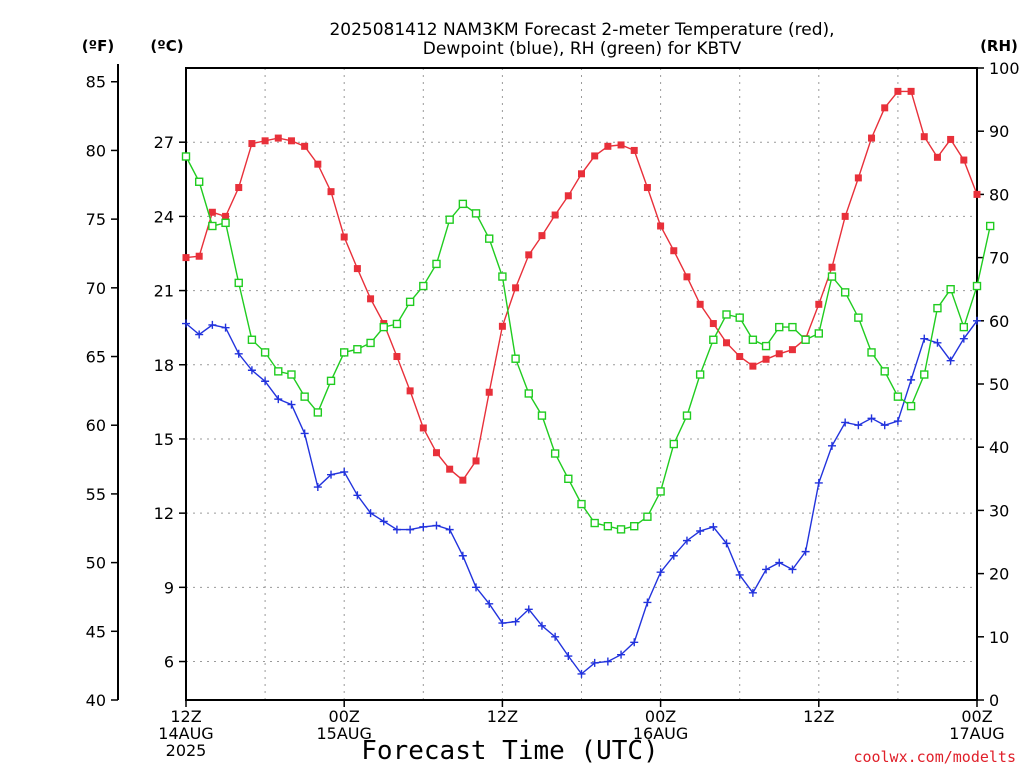 This screenshot has width=1024, height=768. I want to click on celsius-tick-label: 21, so click(164, 291).